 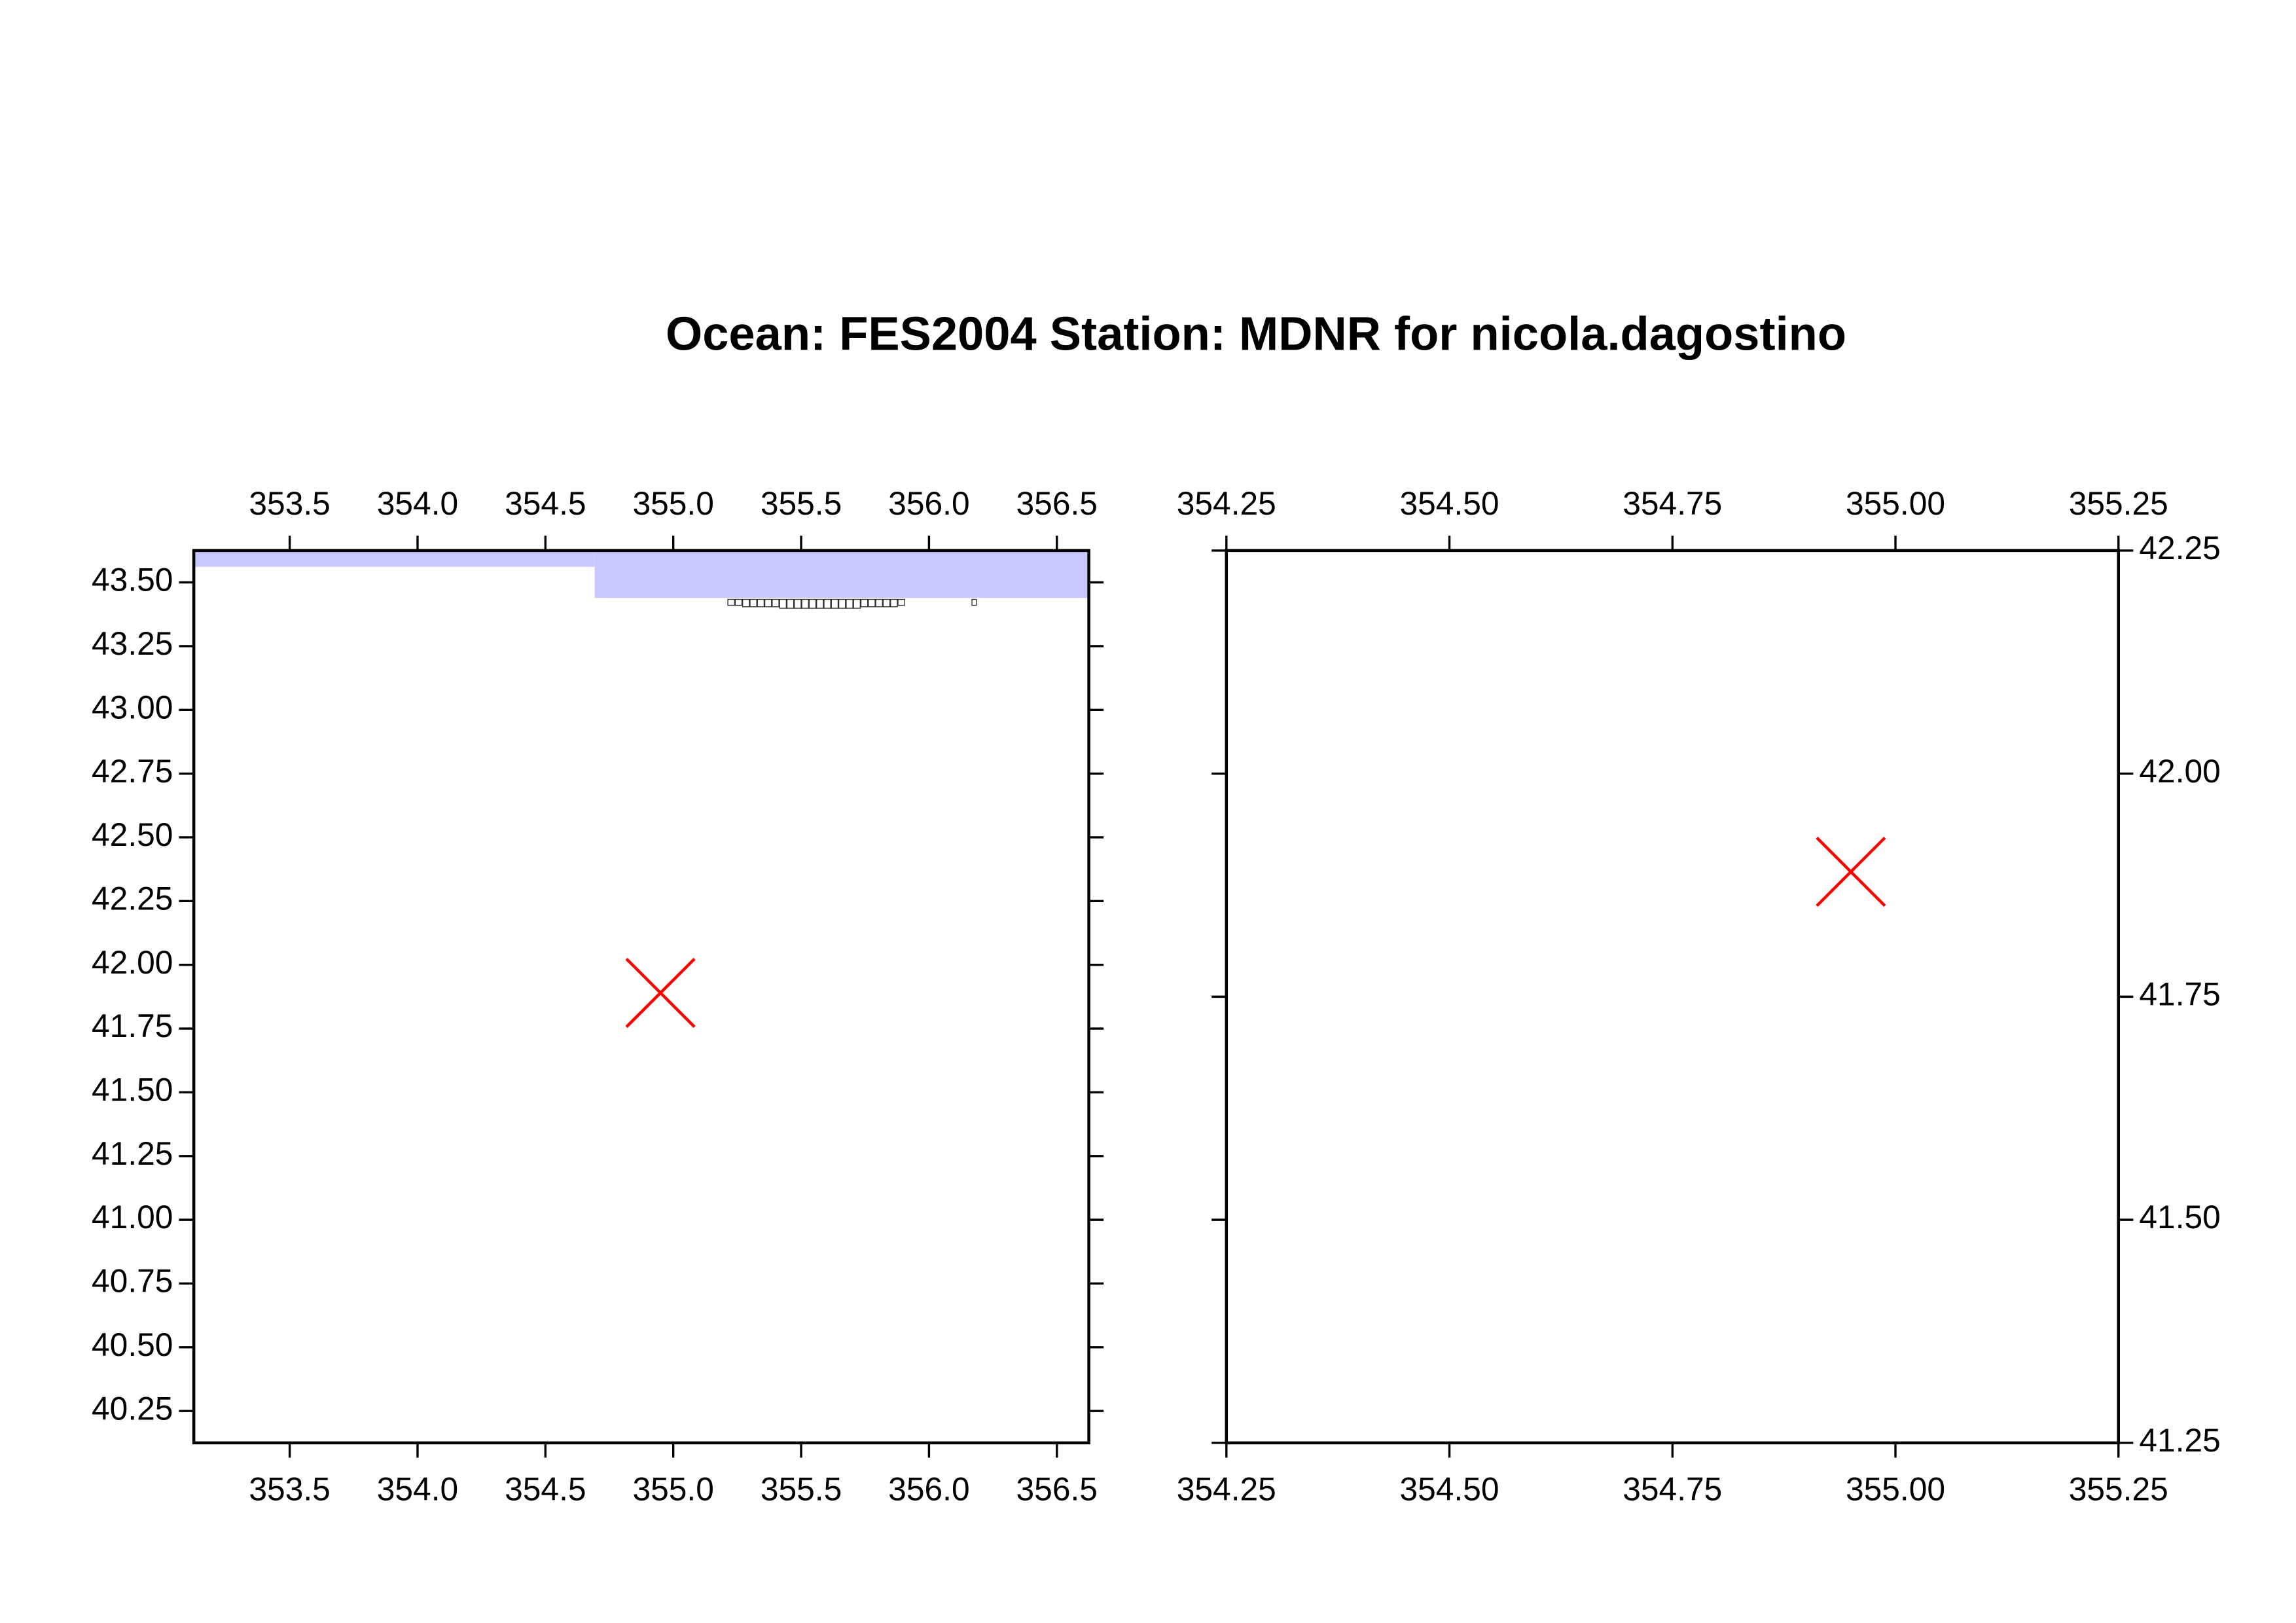 What do you see at coordinates (1895, 1489) in the screenshot?
I see `x-tick-label-bottom: 355.00` at bounding box center [1895, 1489].